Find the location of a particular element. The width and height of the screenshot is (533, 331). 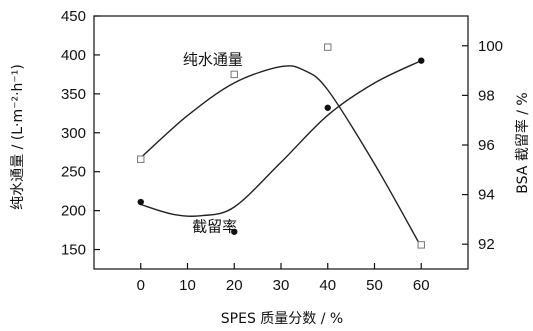

x-tick-label: 60 is located at coordinates (421, 285).